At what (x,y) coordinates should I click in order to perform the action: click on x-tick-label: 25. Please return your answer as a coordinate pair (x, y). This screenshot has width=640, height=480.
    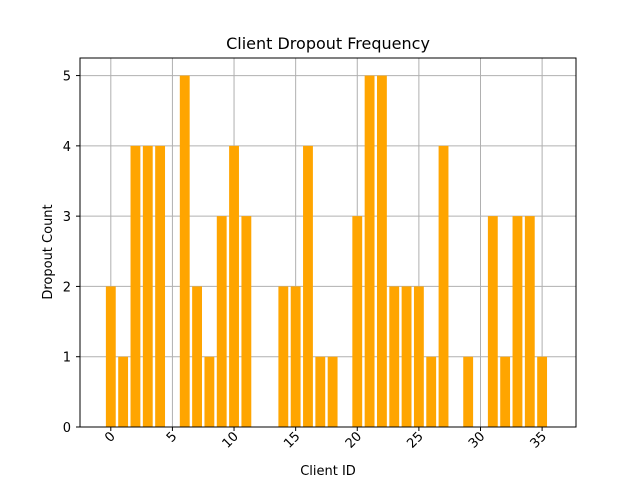
    Looking at the image, I should click on (415, 440).